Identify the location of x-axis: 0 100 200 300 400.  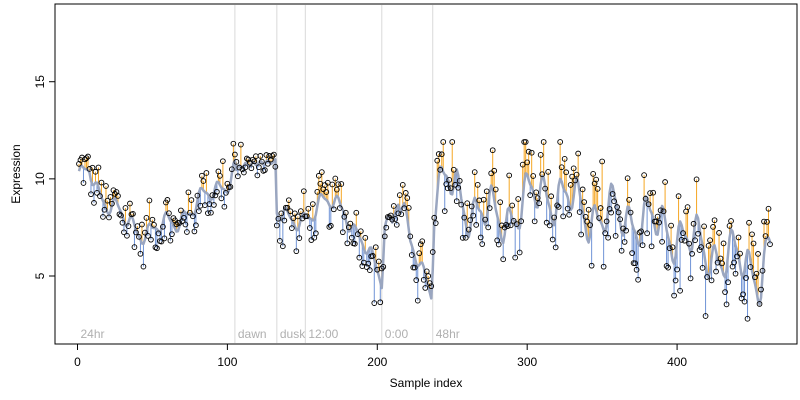
(380, 356).